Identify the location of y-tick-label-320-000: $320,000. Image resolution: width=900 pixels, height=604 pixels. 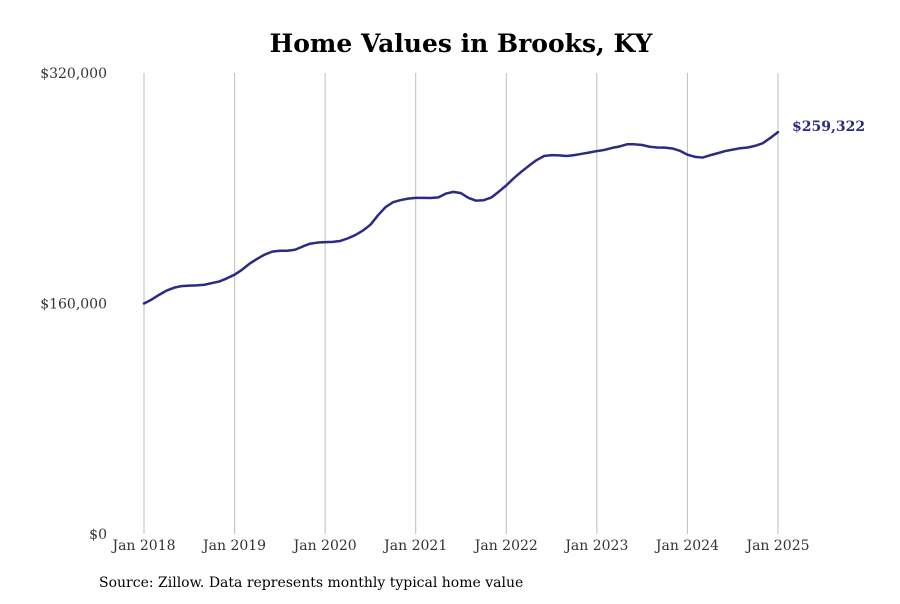
(73, 74).